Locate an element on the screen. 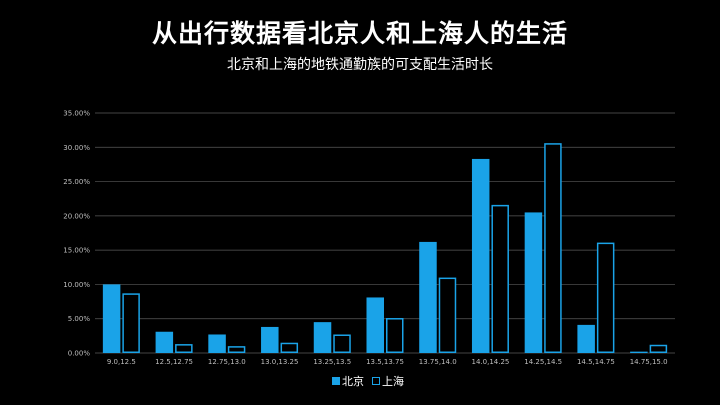 This screenshot has height=405, width=720. x-tick-label: 13.0,13.25 is located at coordinates (280, 362).